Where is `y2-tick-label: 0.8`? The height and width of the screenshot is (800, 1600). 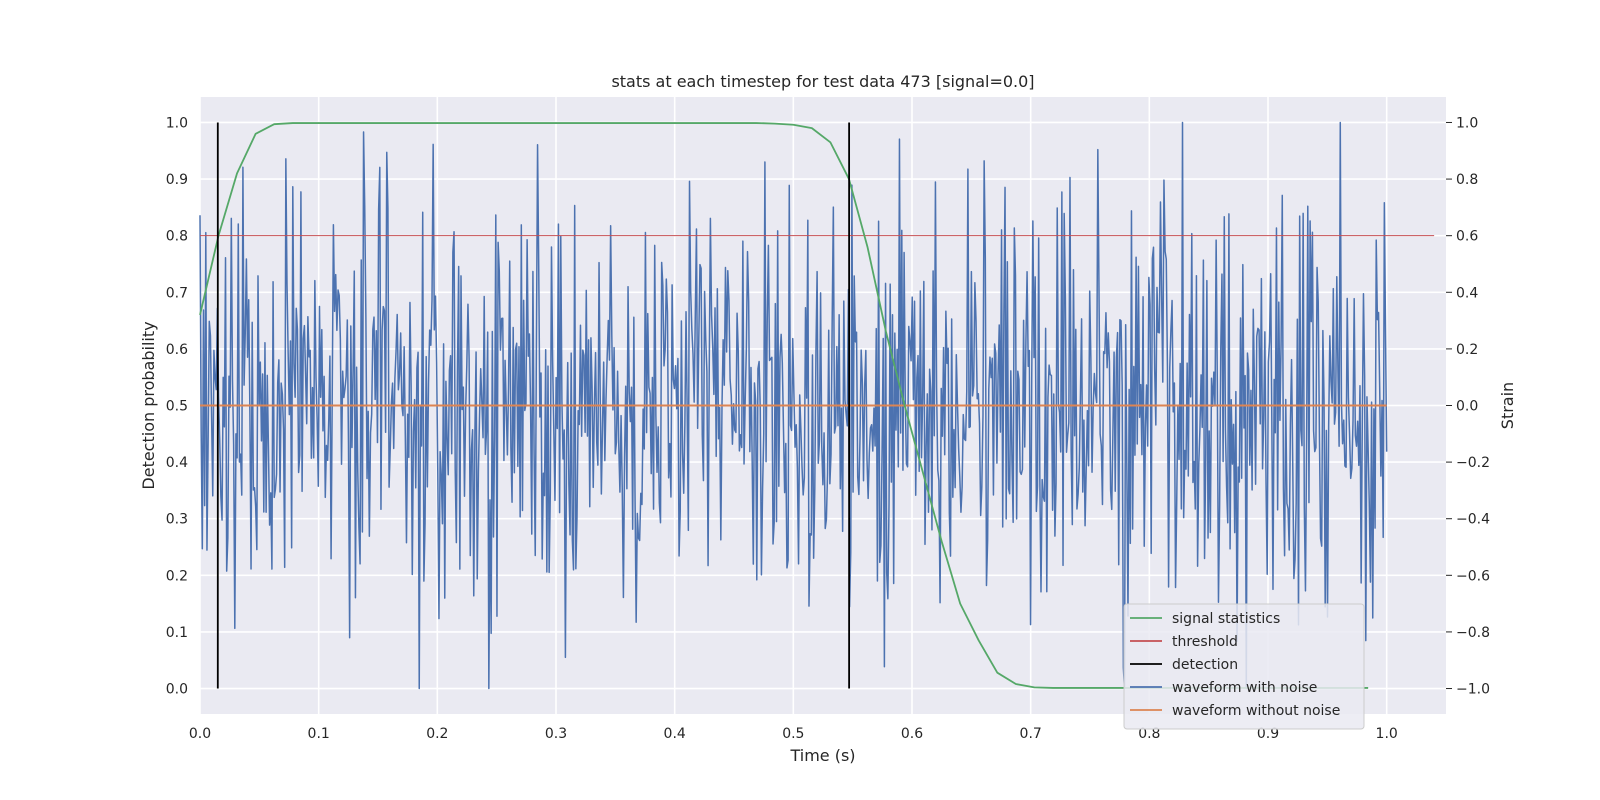 y2-tick-label: 0.8 is located at coordinates (1467, 180).